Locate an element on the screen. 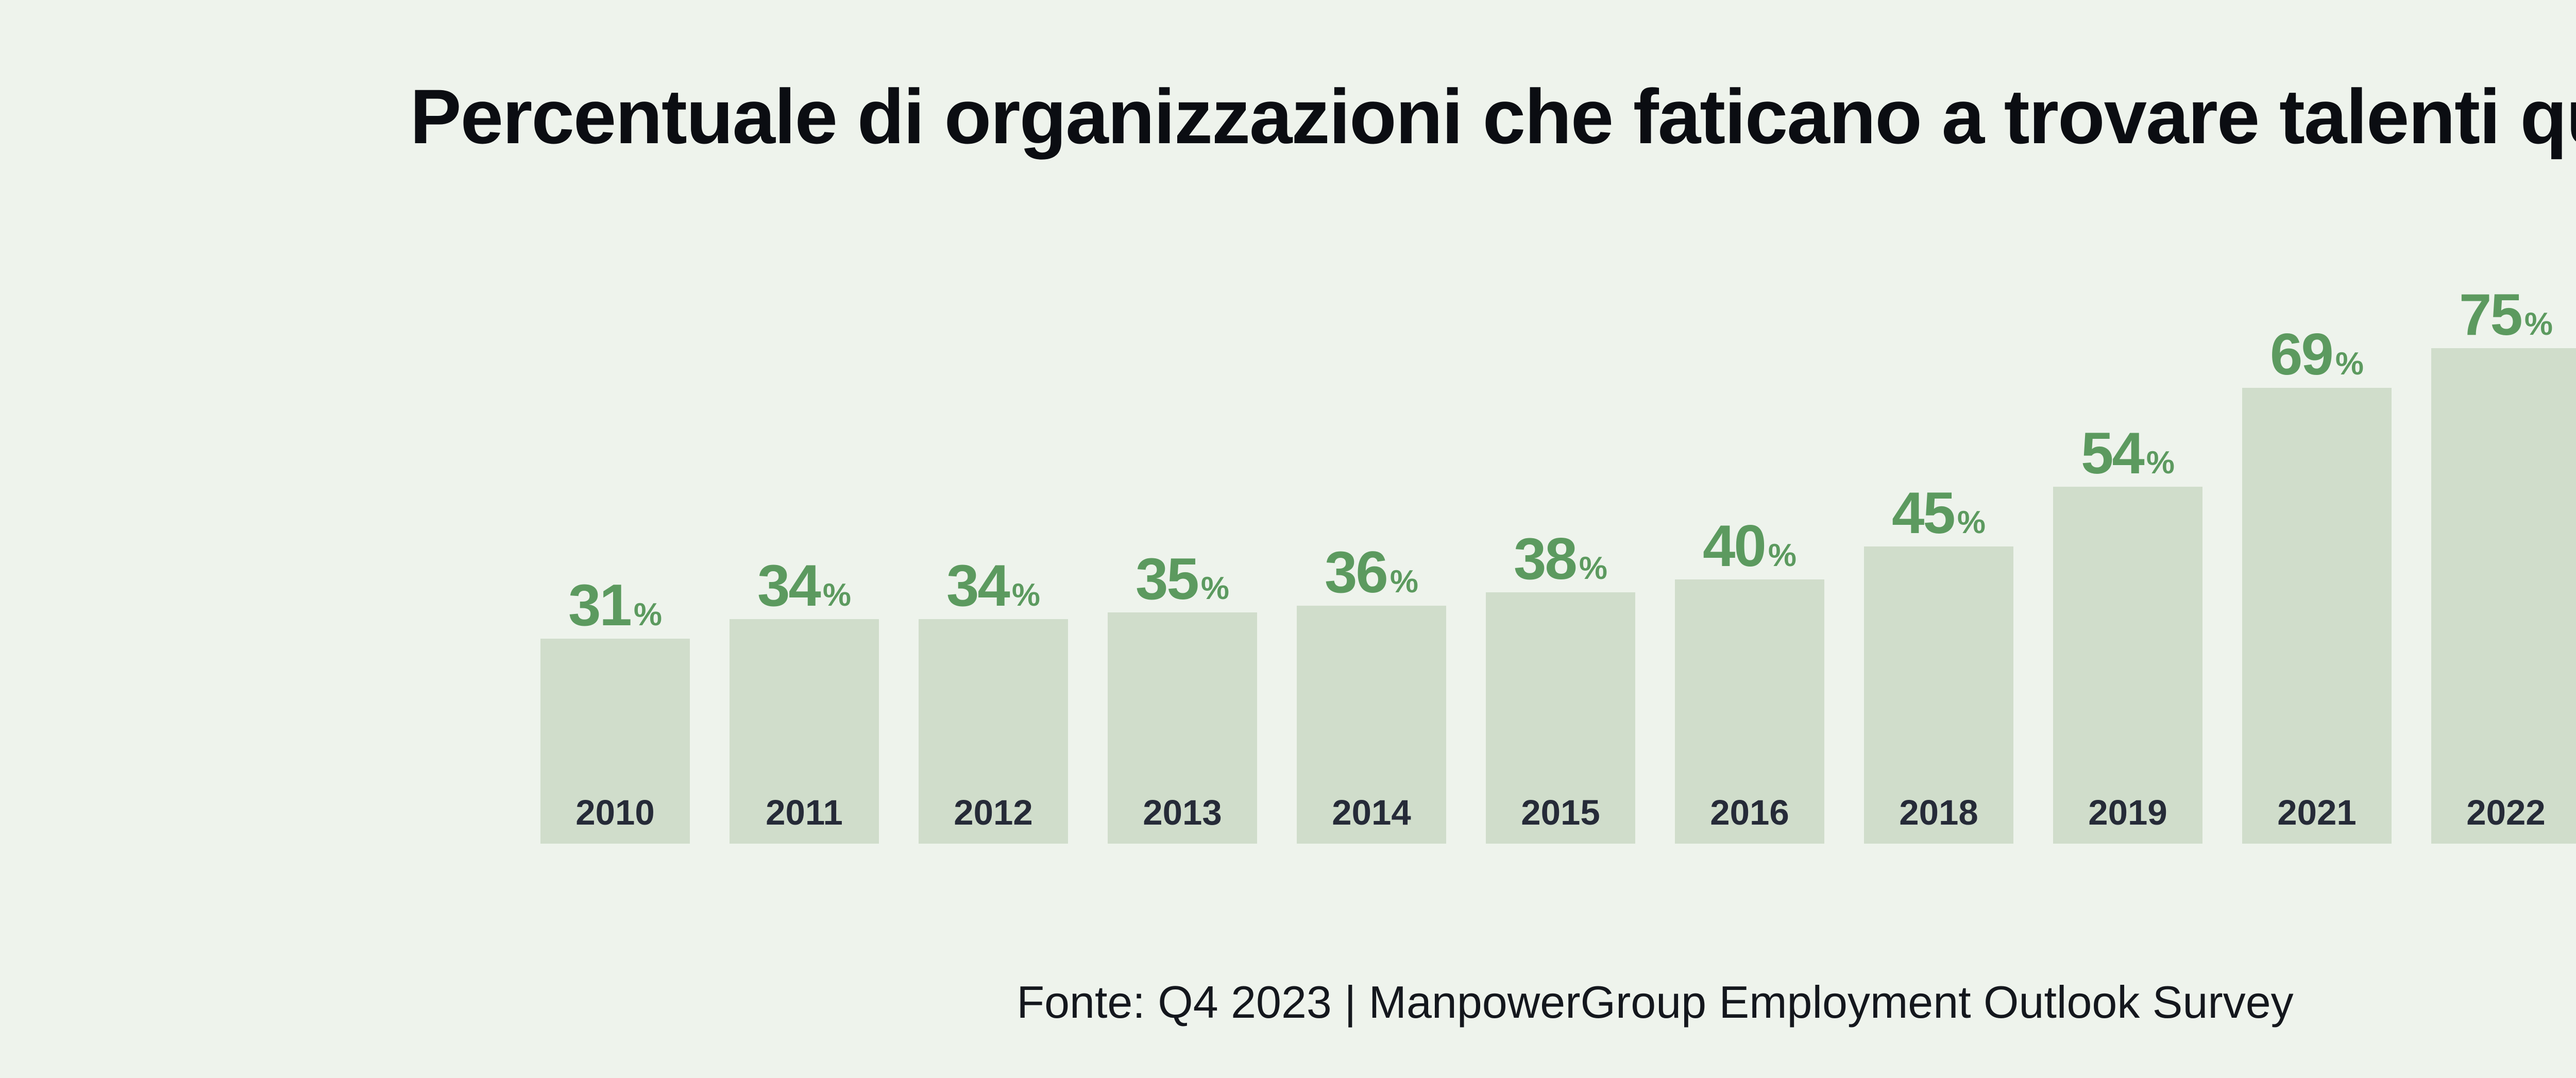  bar-2014: 36% 2014 is located at coordinates (1371, 693).